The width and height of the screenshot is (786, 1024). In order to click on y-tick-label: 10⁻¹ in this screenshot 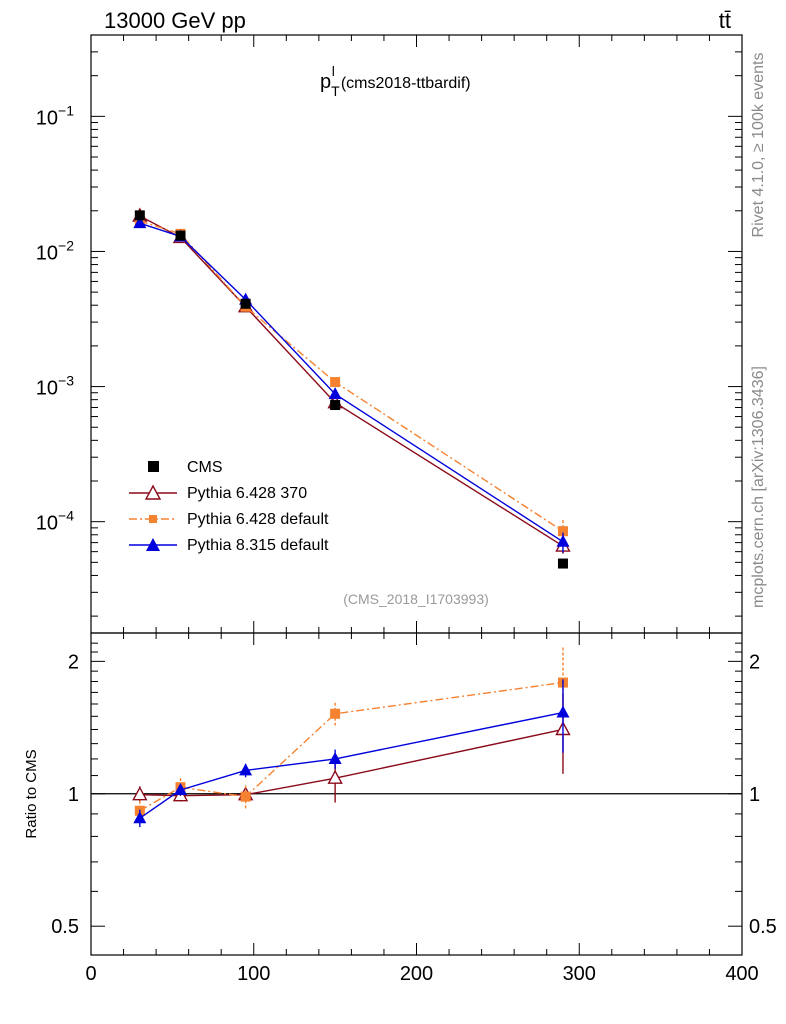, I will do `click(55, 115)`.